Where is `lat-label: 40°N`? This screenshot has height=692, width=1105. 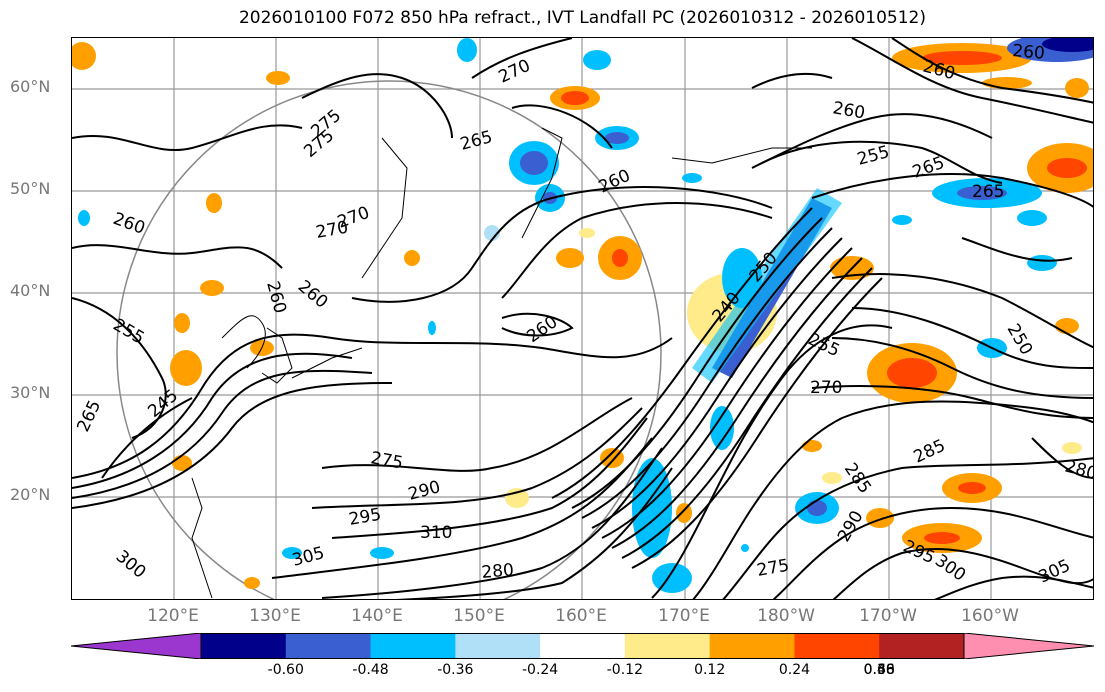 lat-label: 40°N is located at coordinates (30, 290).